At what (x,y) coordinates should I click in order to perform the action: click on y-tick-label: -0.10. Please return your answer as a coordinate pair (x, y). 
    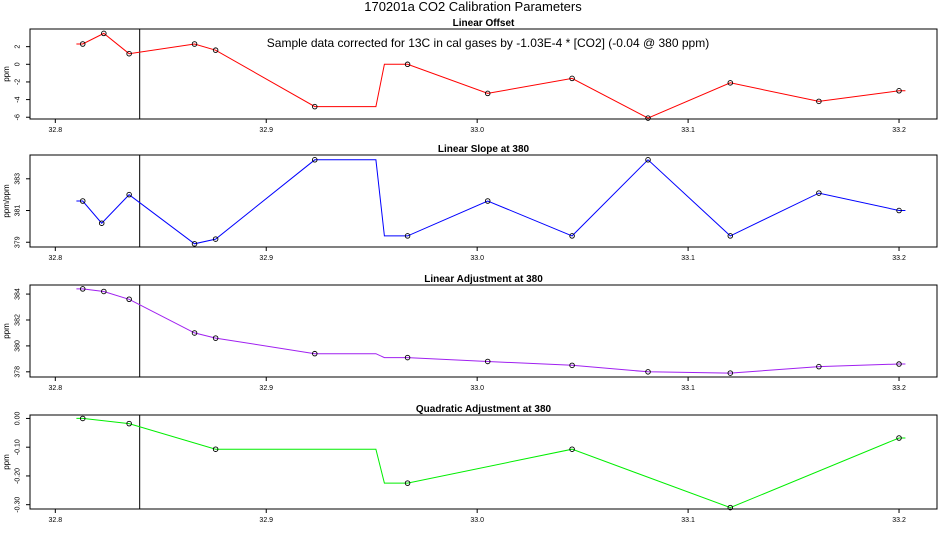
    Looking at the image, I should click on (17, 447).